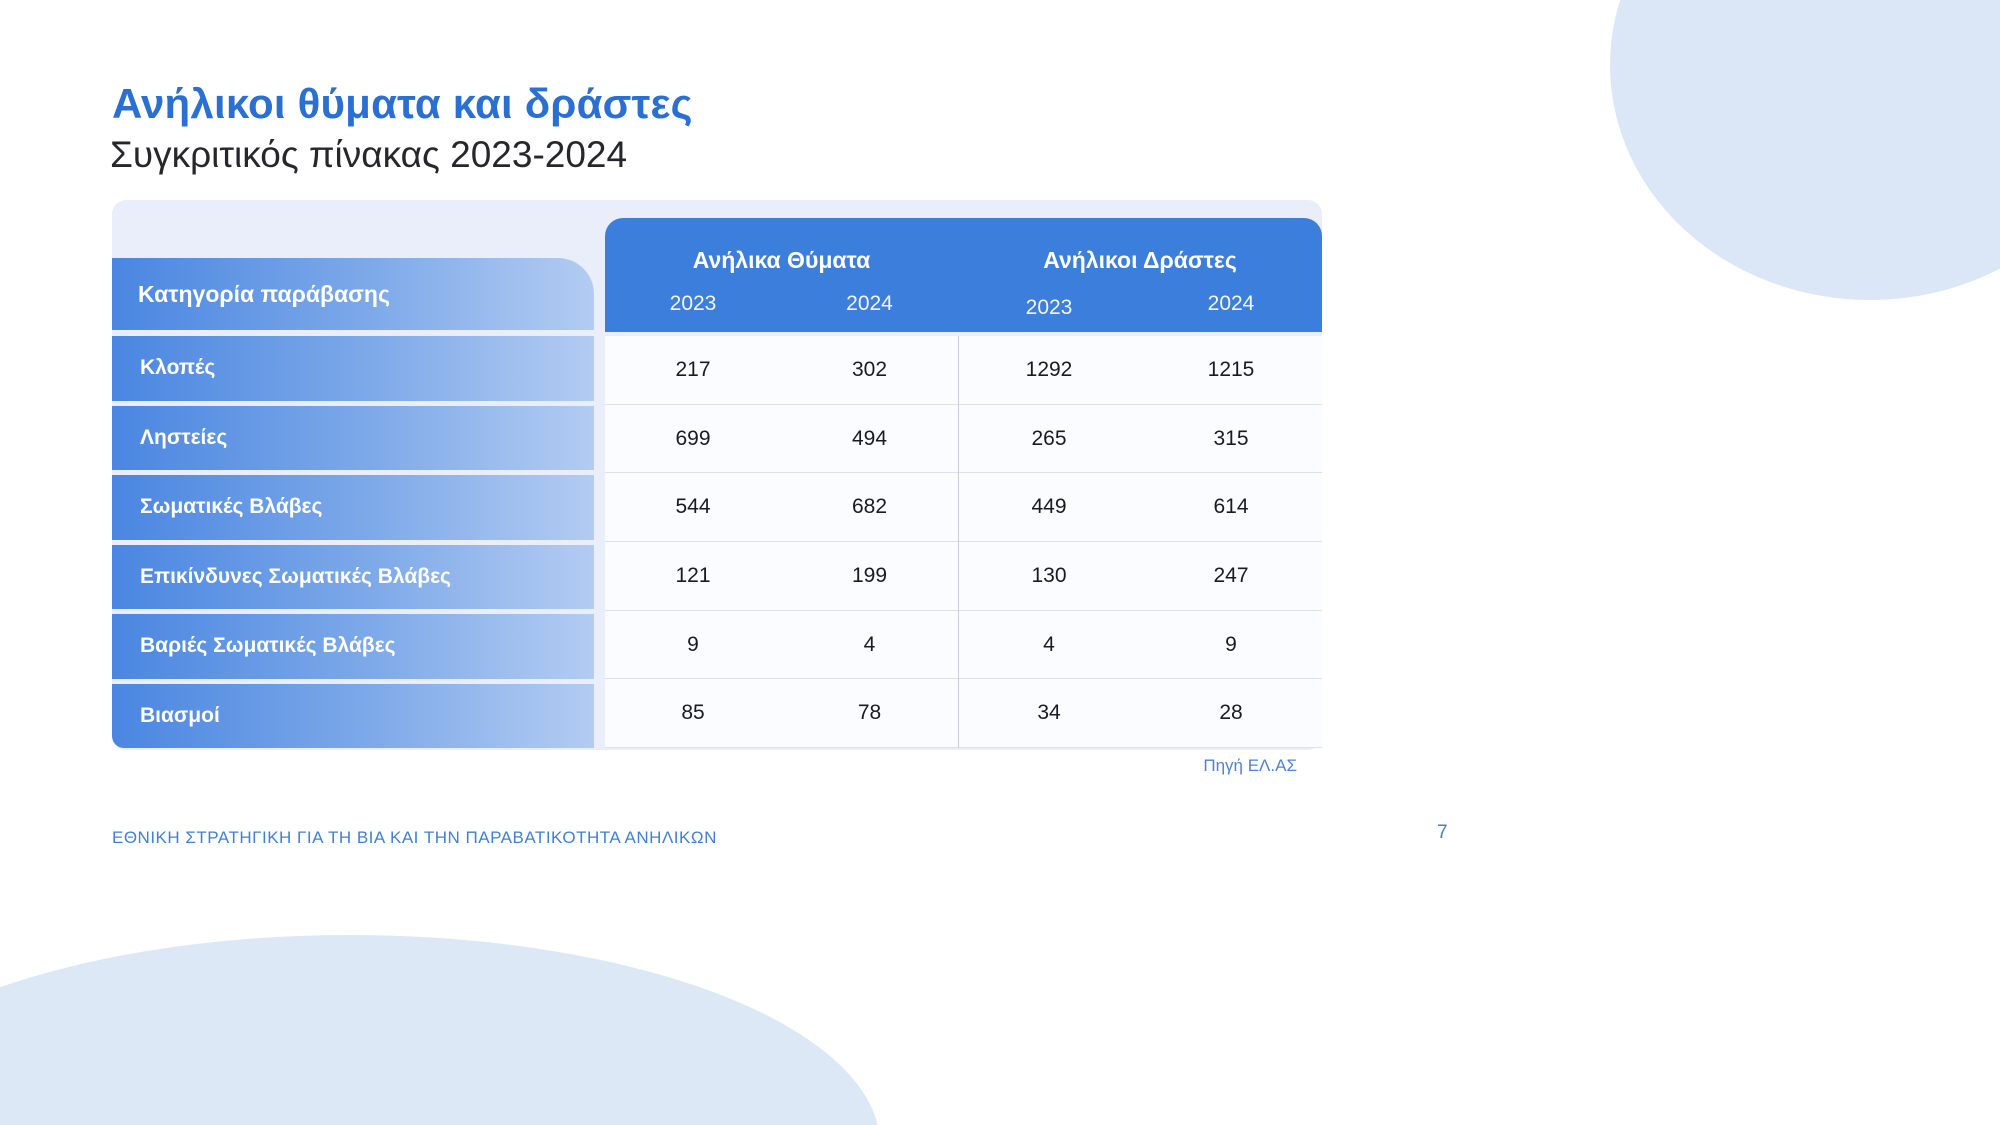  I want to click on source-note: Πηγή ΕΛ.ΑΣ, so click(1250, 765).